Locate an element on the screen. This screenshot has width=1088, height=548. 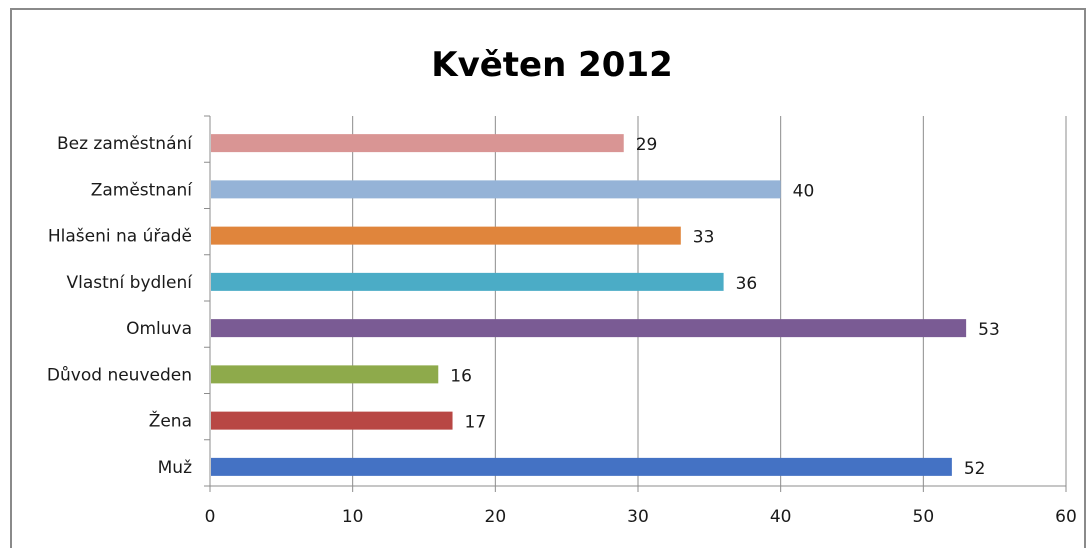
x-tick-label: 40 is located at coordinates (781, 517).